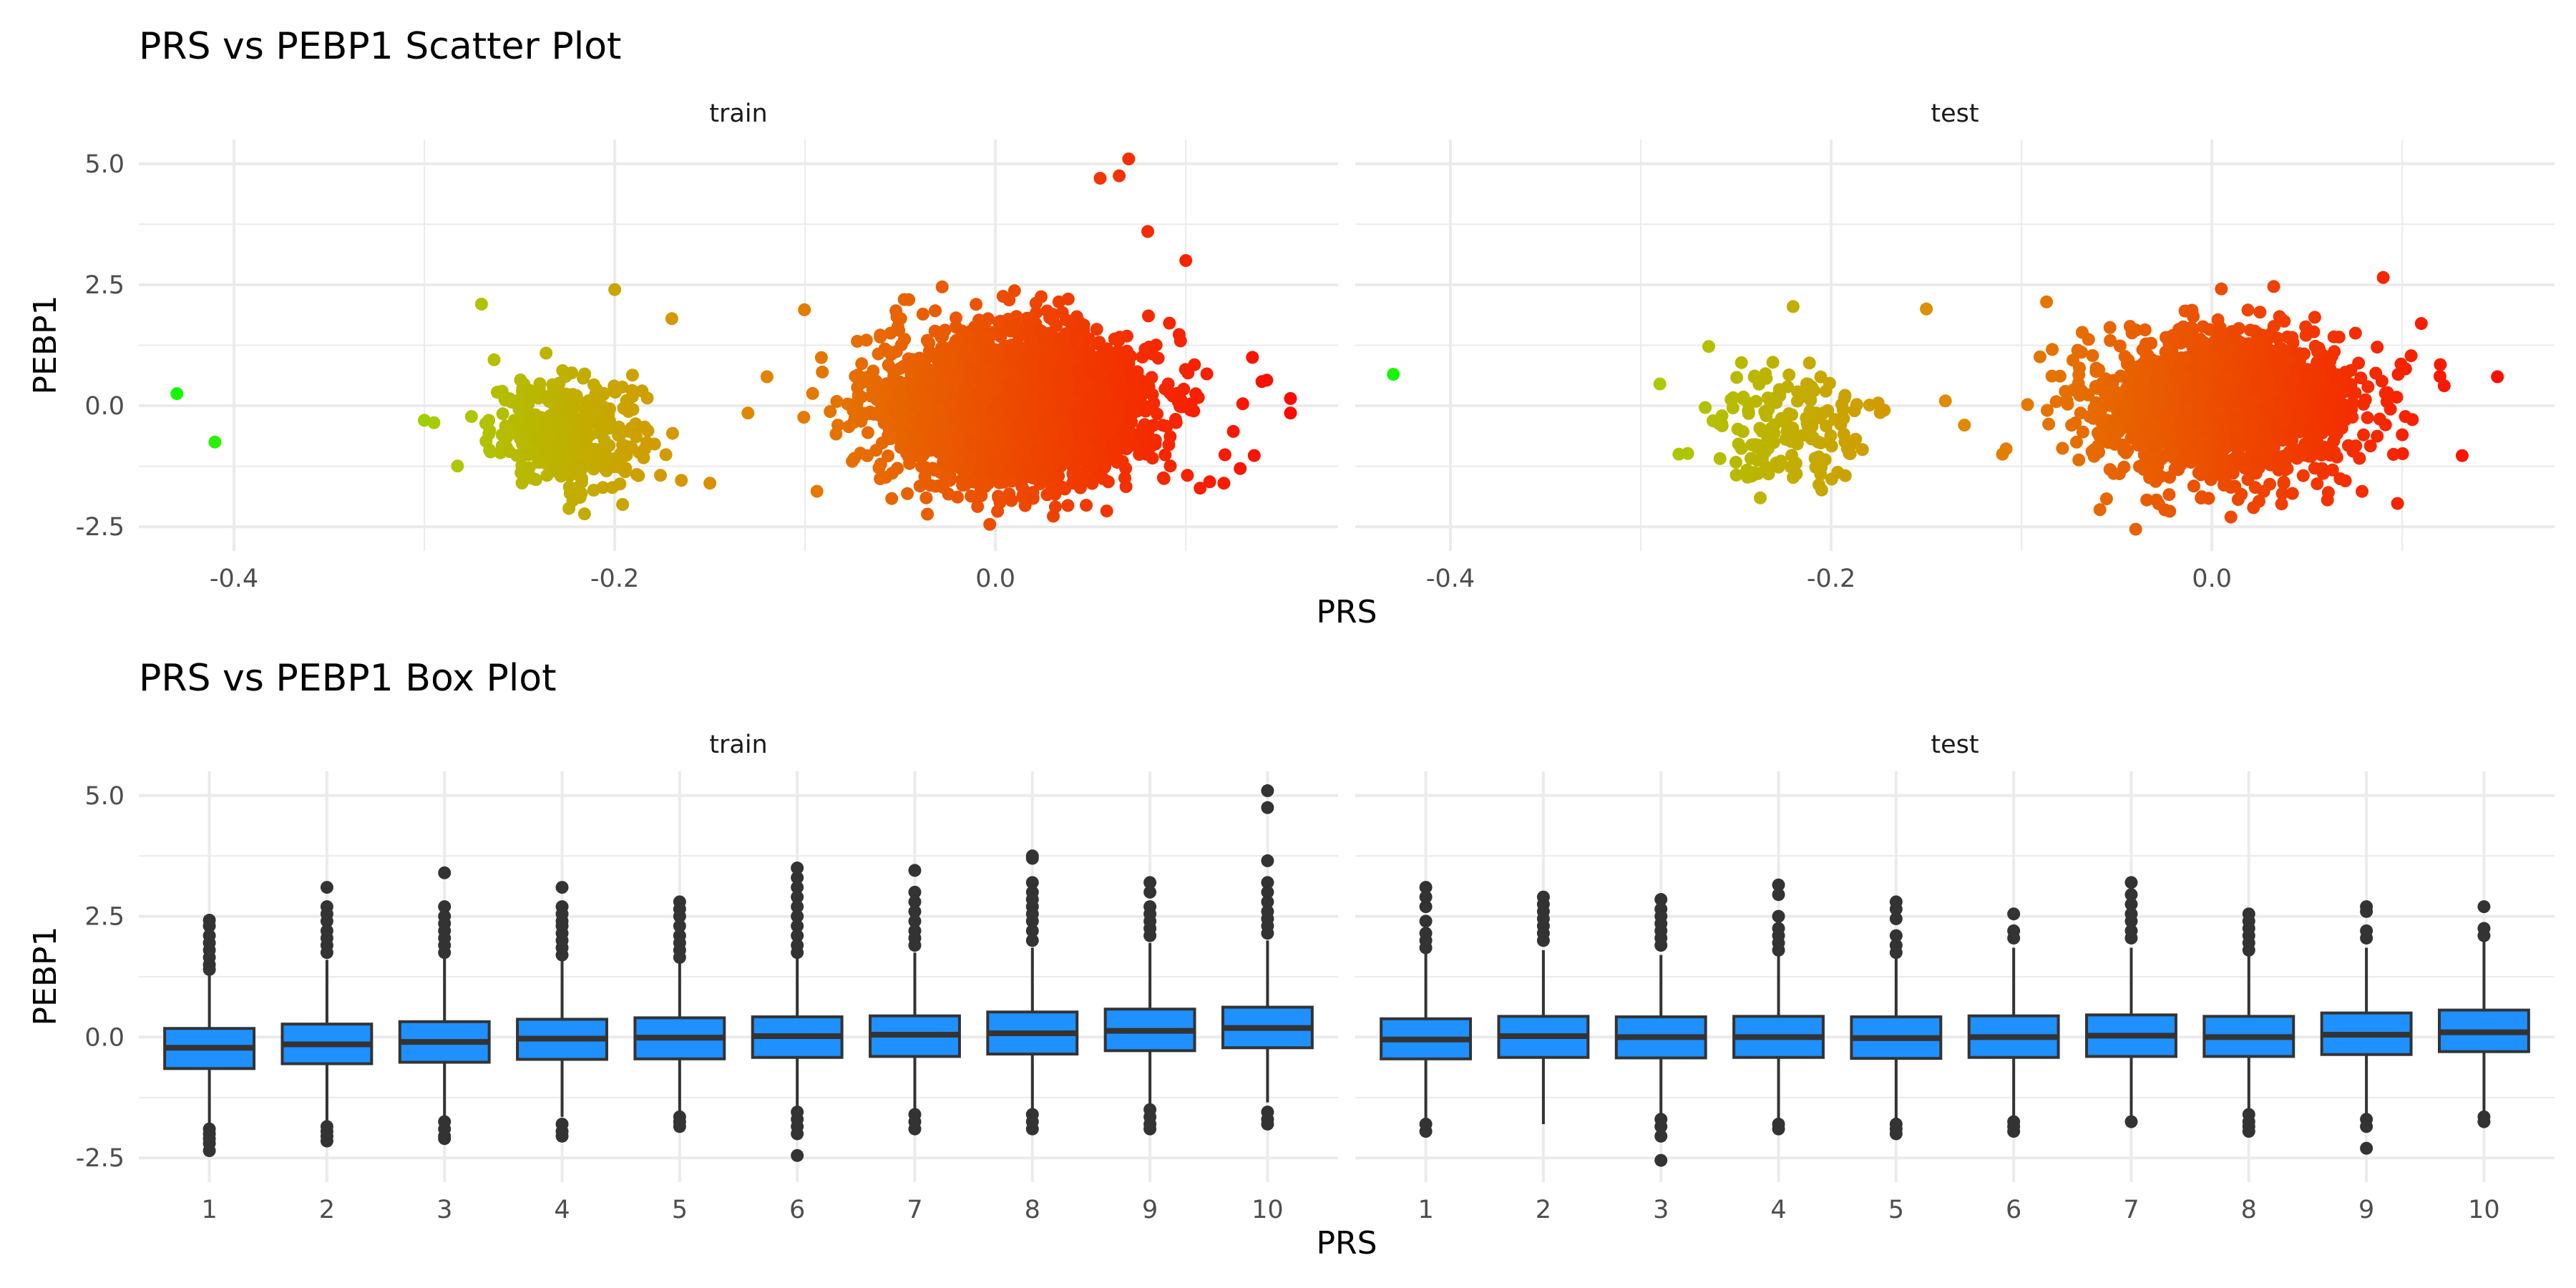 The height and width of the screenshot is (1288, 2576). I want to click on x-tick-label: 0.0, so click(995, 579).